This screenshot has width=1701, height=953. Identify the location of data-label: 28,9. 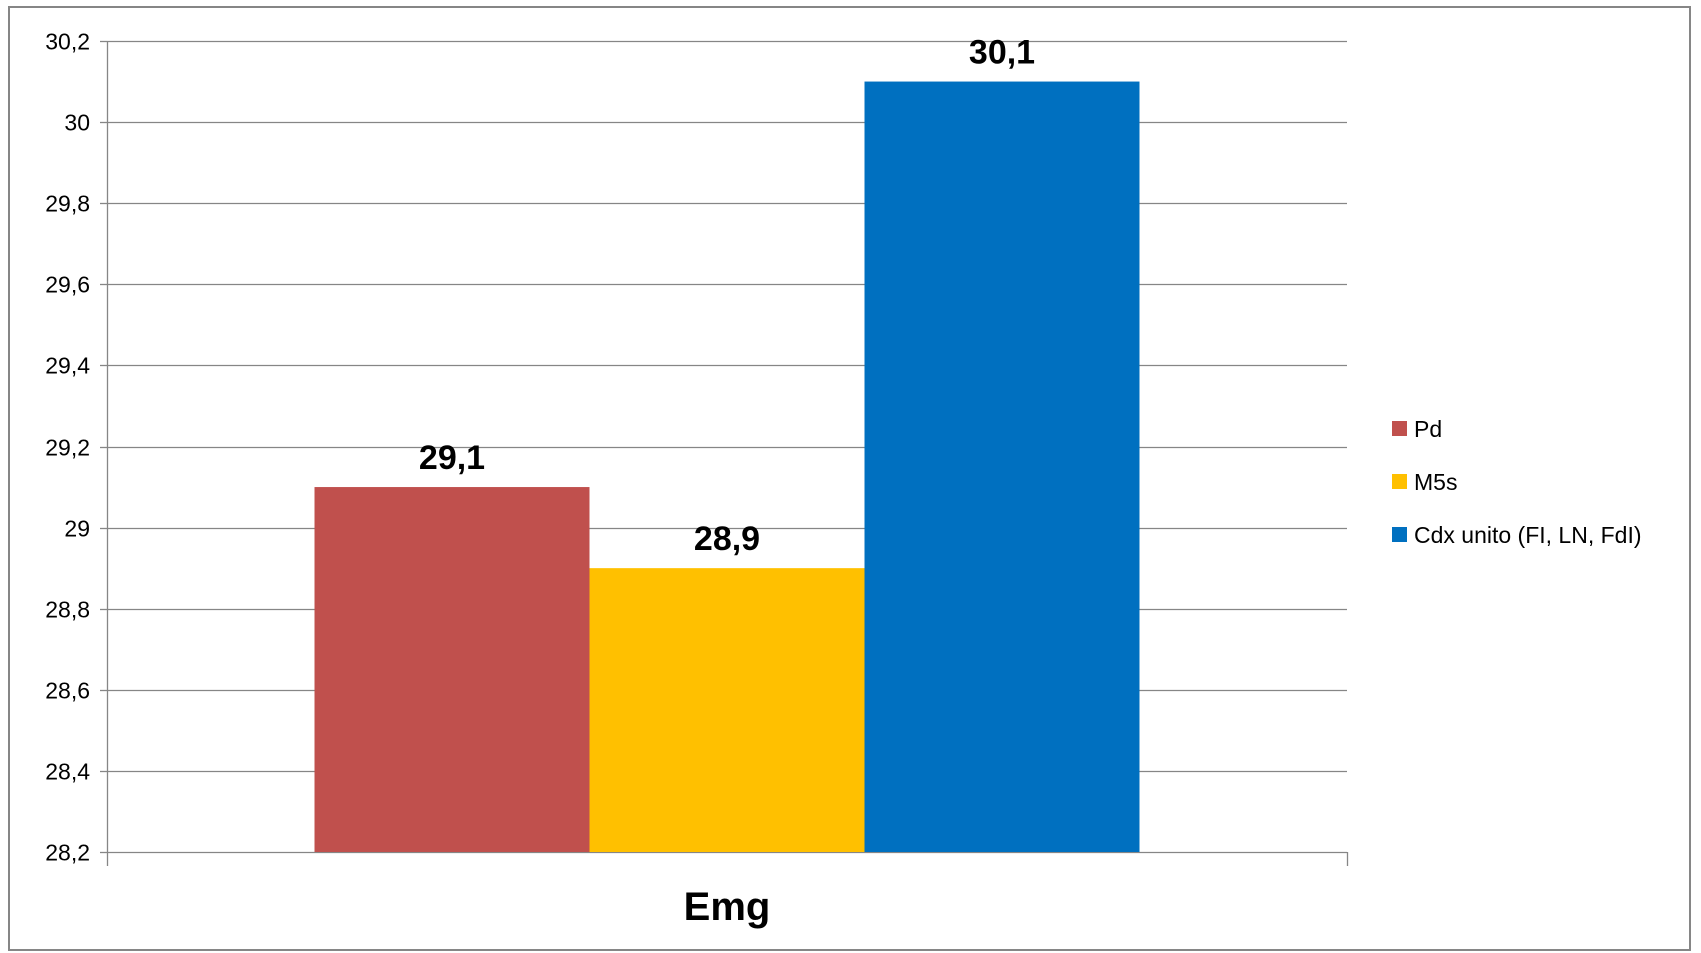
(727, 539).